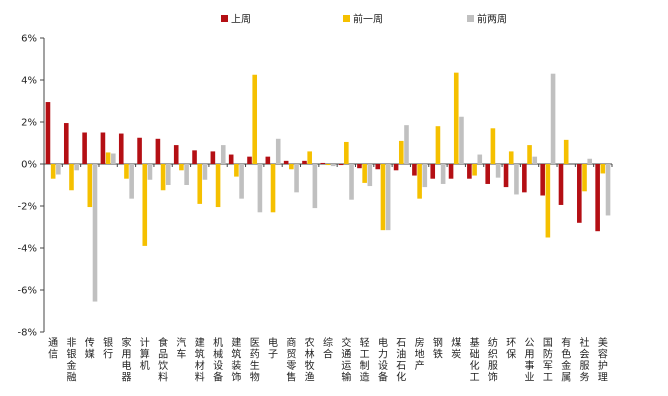  Describe the element at coordinates (27, 291) in the screenshot. I see `y-tick-label: -6%` at that location.